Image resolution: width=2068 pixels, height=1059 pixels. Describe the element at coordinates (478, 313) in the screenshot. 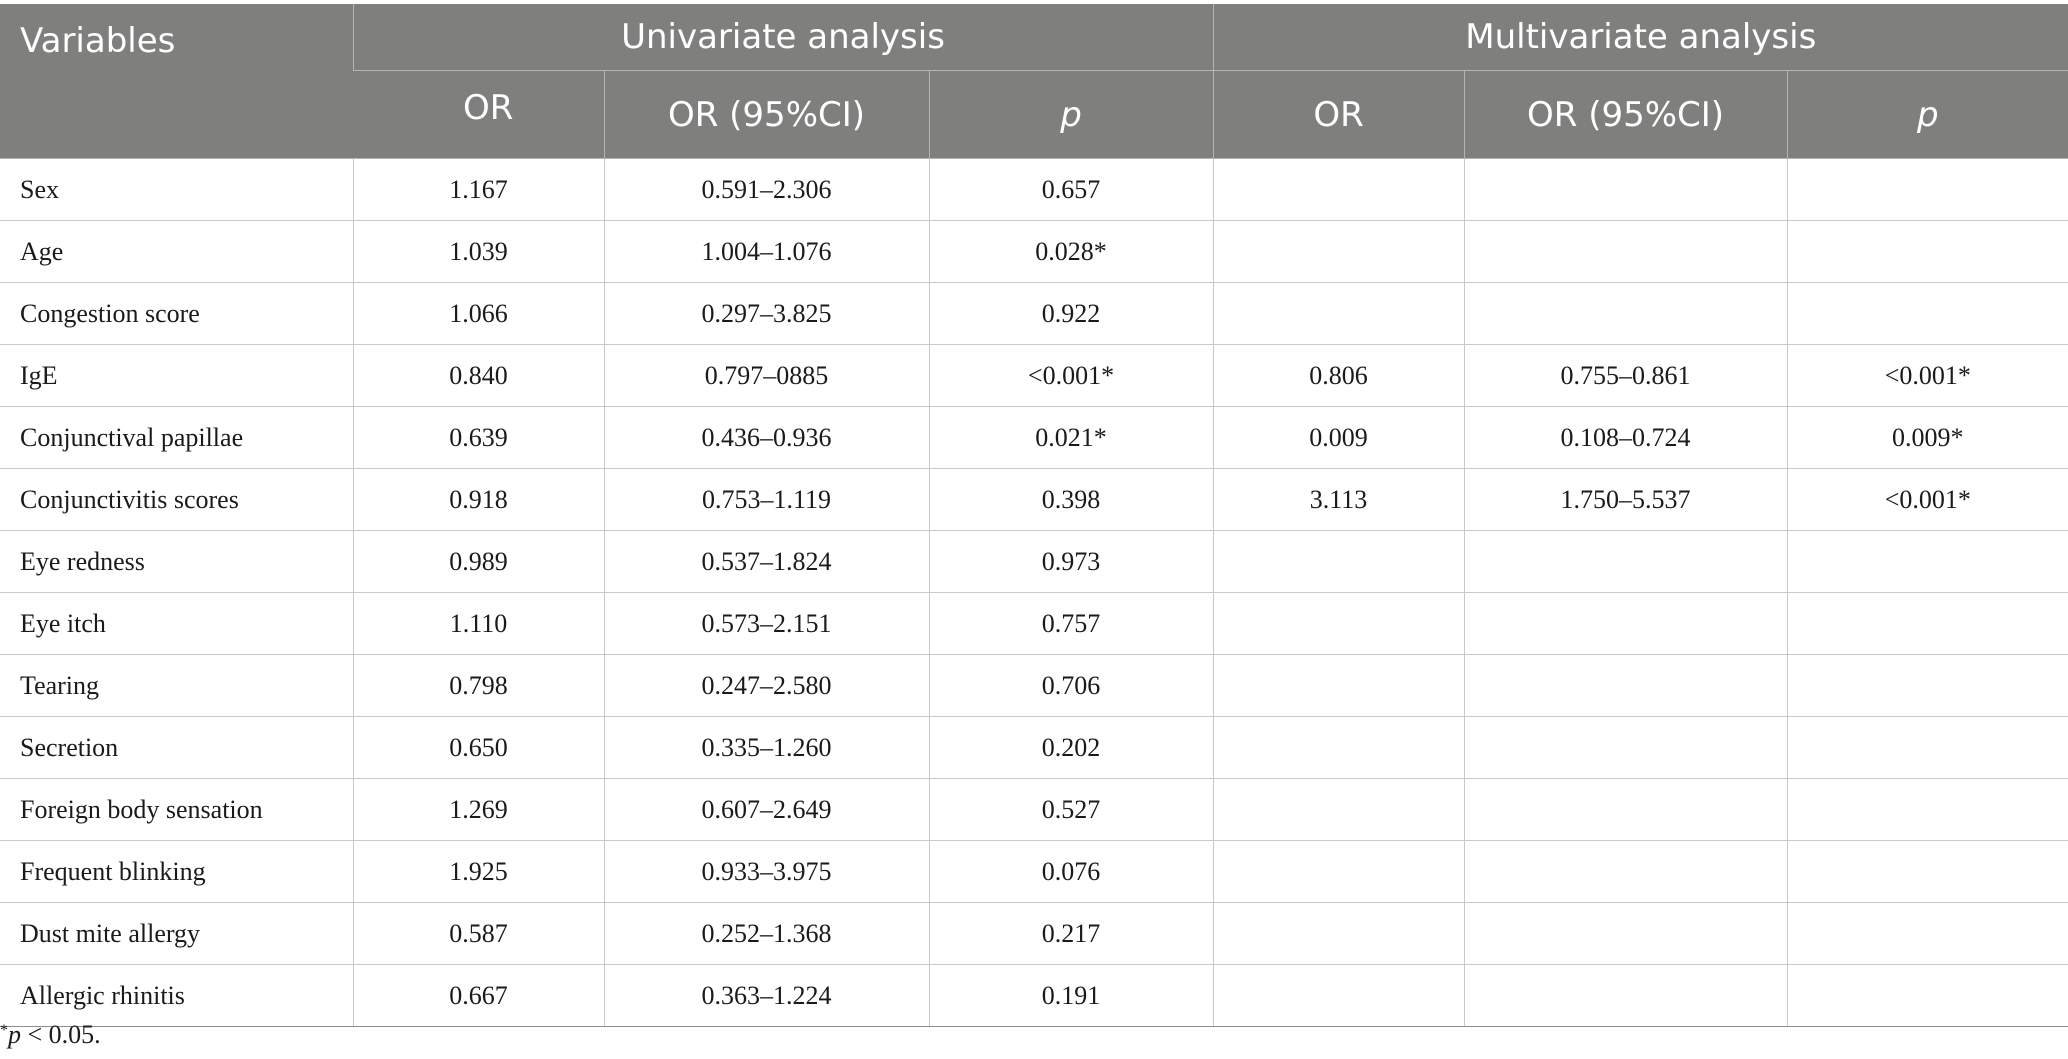

I see `cell-univariate-or: 1.066` at that location.